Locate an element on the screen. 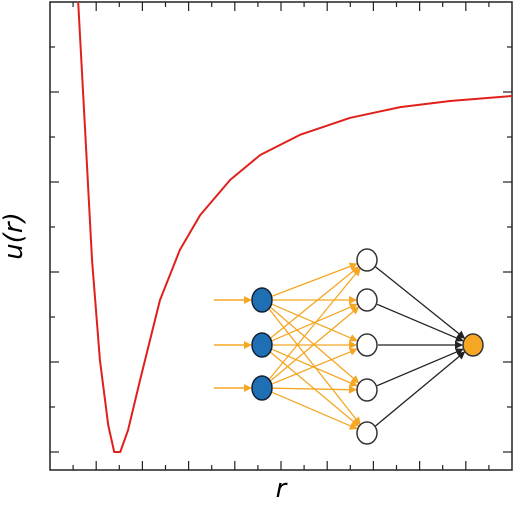 This screenshot has width=520, height=505. x-axis-label: r is located at coordinates (282, 489).